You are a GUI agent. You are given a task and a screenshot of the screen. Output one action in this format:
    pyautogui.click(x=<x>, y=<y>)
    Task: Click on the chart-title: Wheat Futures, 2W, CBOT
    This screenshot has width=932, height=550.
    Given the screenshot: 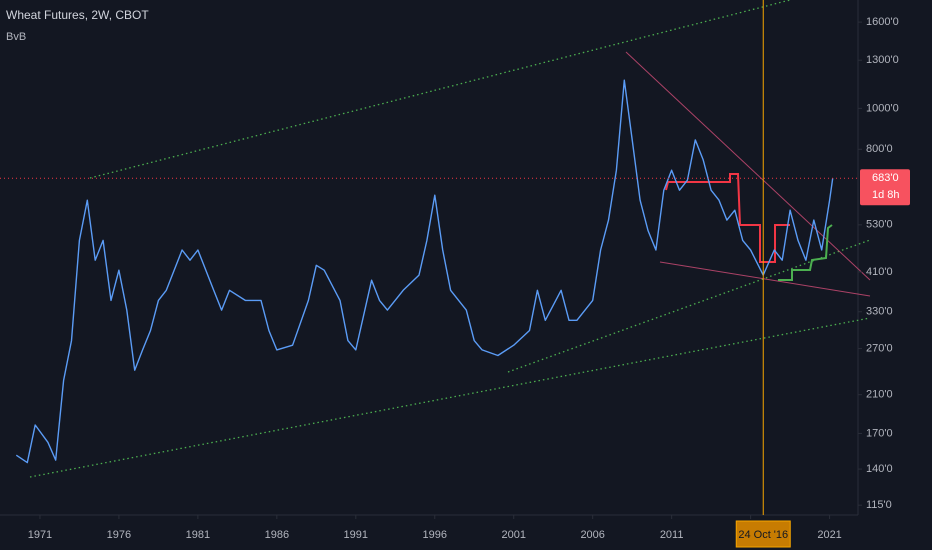 What is the action you would take?
    pyautogui.click(x=77, y=15)
    